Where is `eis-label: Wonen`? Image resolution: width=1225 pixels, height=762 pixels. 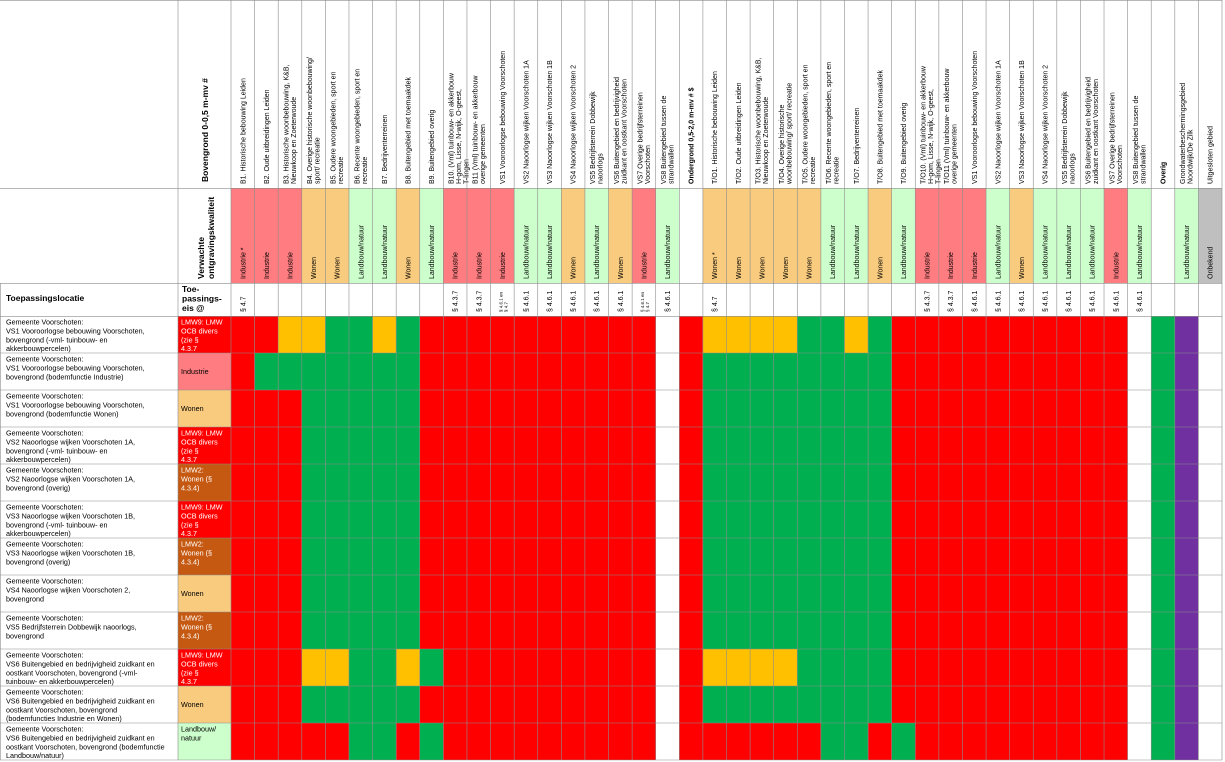 eis-label: Wonen is located at coordinates (192, 408).